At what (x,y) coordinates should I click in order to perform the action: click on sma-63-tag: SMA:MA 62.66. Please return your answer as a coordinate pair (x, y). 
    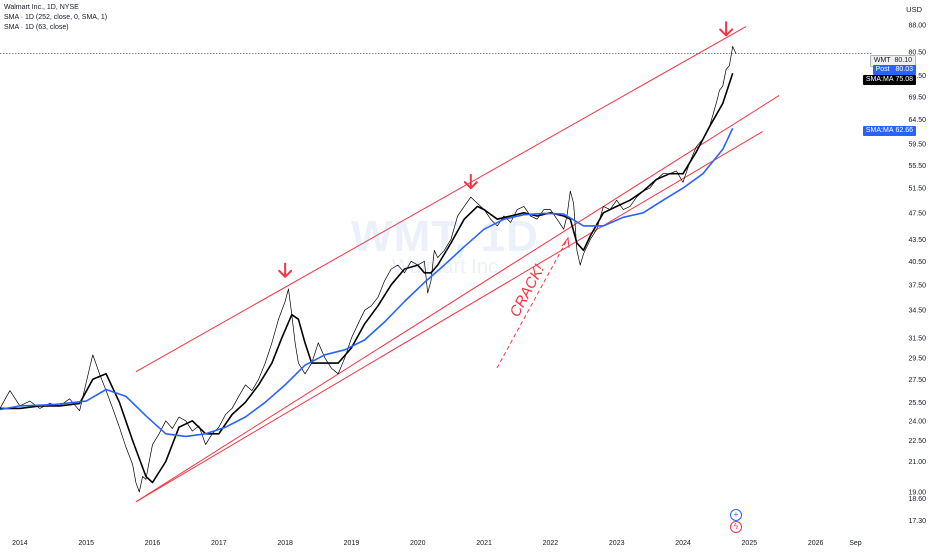
    Looking at the image, I should click on (889, 131).